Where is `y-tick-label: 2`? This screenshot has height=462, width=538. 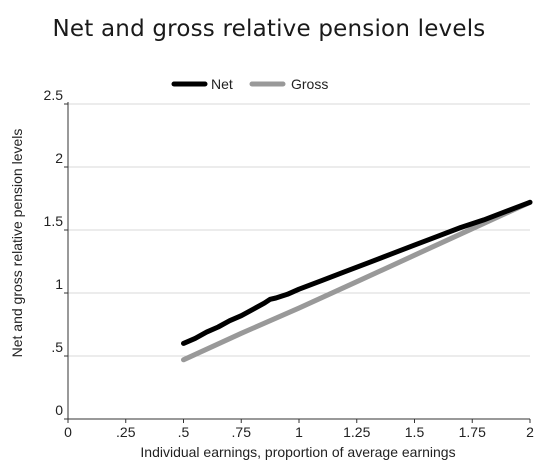
y-tick-label: 2 is located at coordinates (59, 158).